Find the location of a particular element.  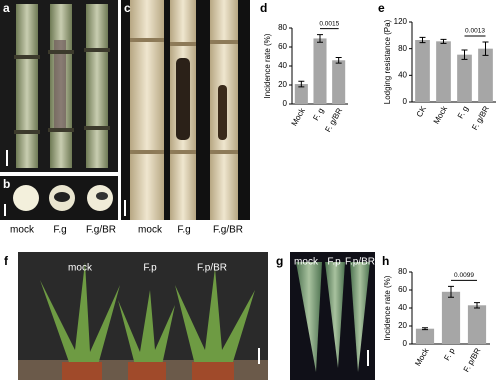

p-value: 0.0099 is located at coordinates (464, 275).